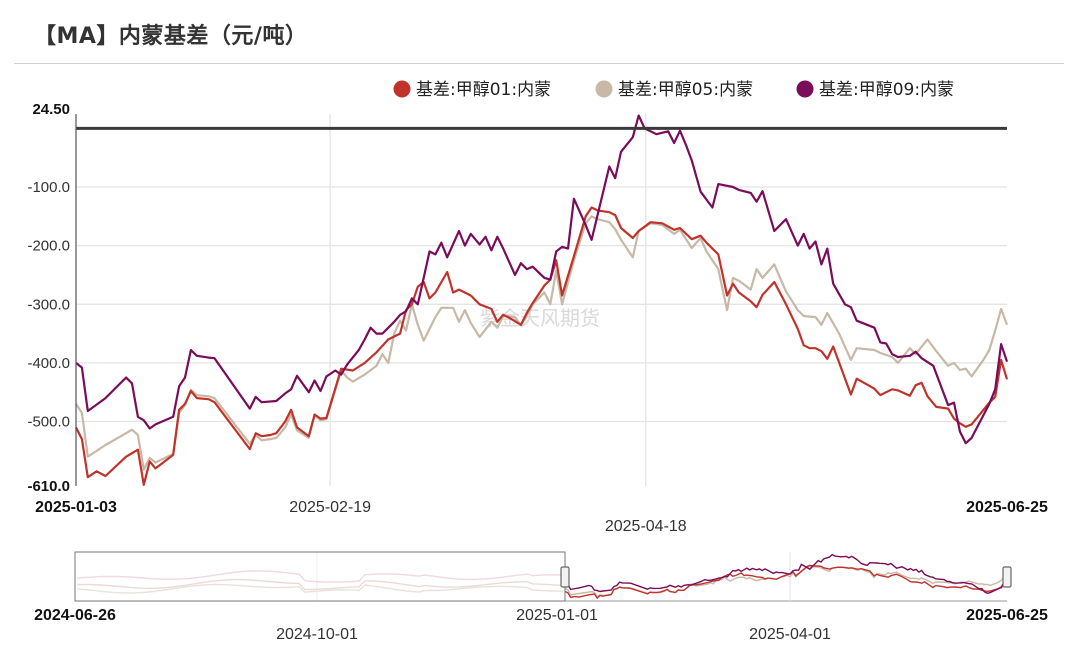 This screenshot has height=650, width=1080. I want to click on y-tick-label: -610.0, so click(48, 486).